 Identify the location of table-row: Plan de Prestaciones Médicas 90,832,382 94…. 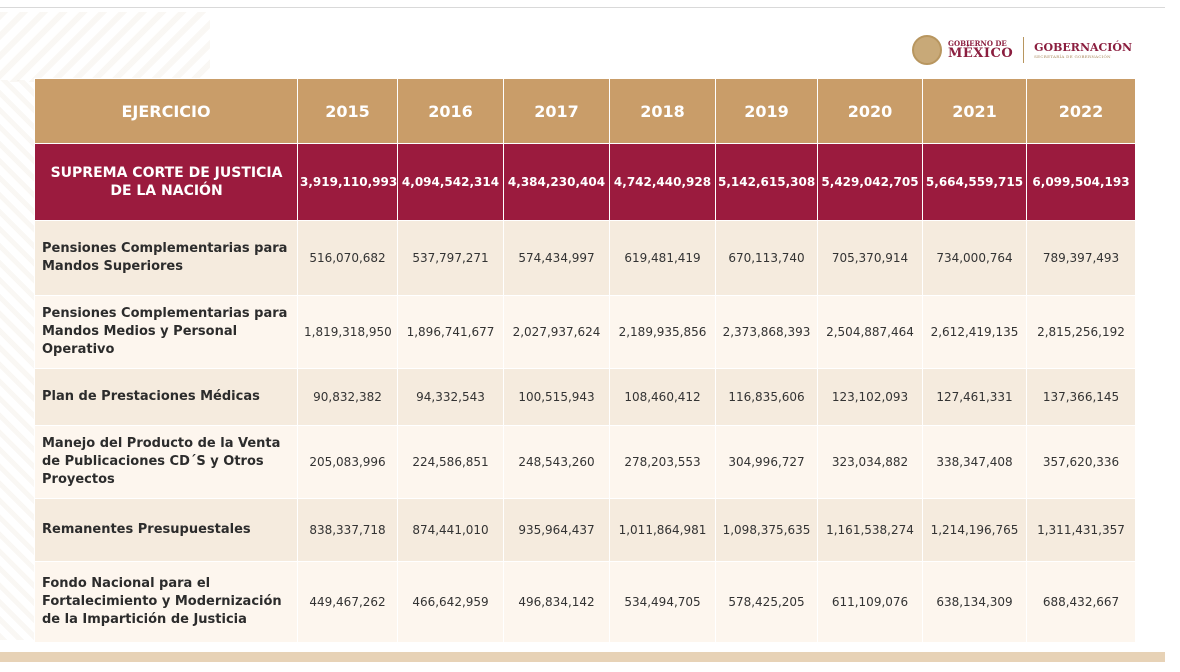
(585, 397).